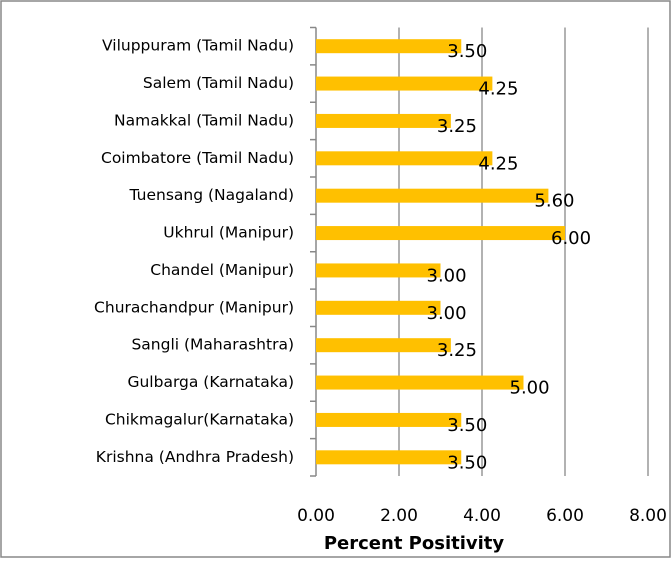  Describe the element at coordinates (316, 516) in the screenshot. I see `x-tick-label: 0.00` at that location.